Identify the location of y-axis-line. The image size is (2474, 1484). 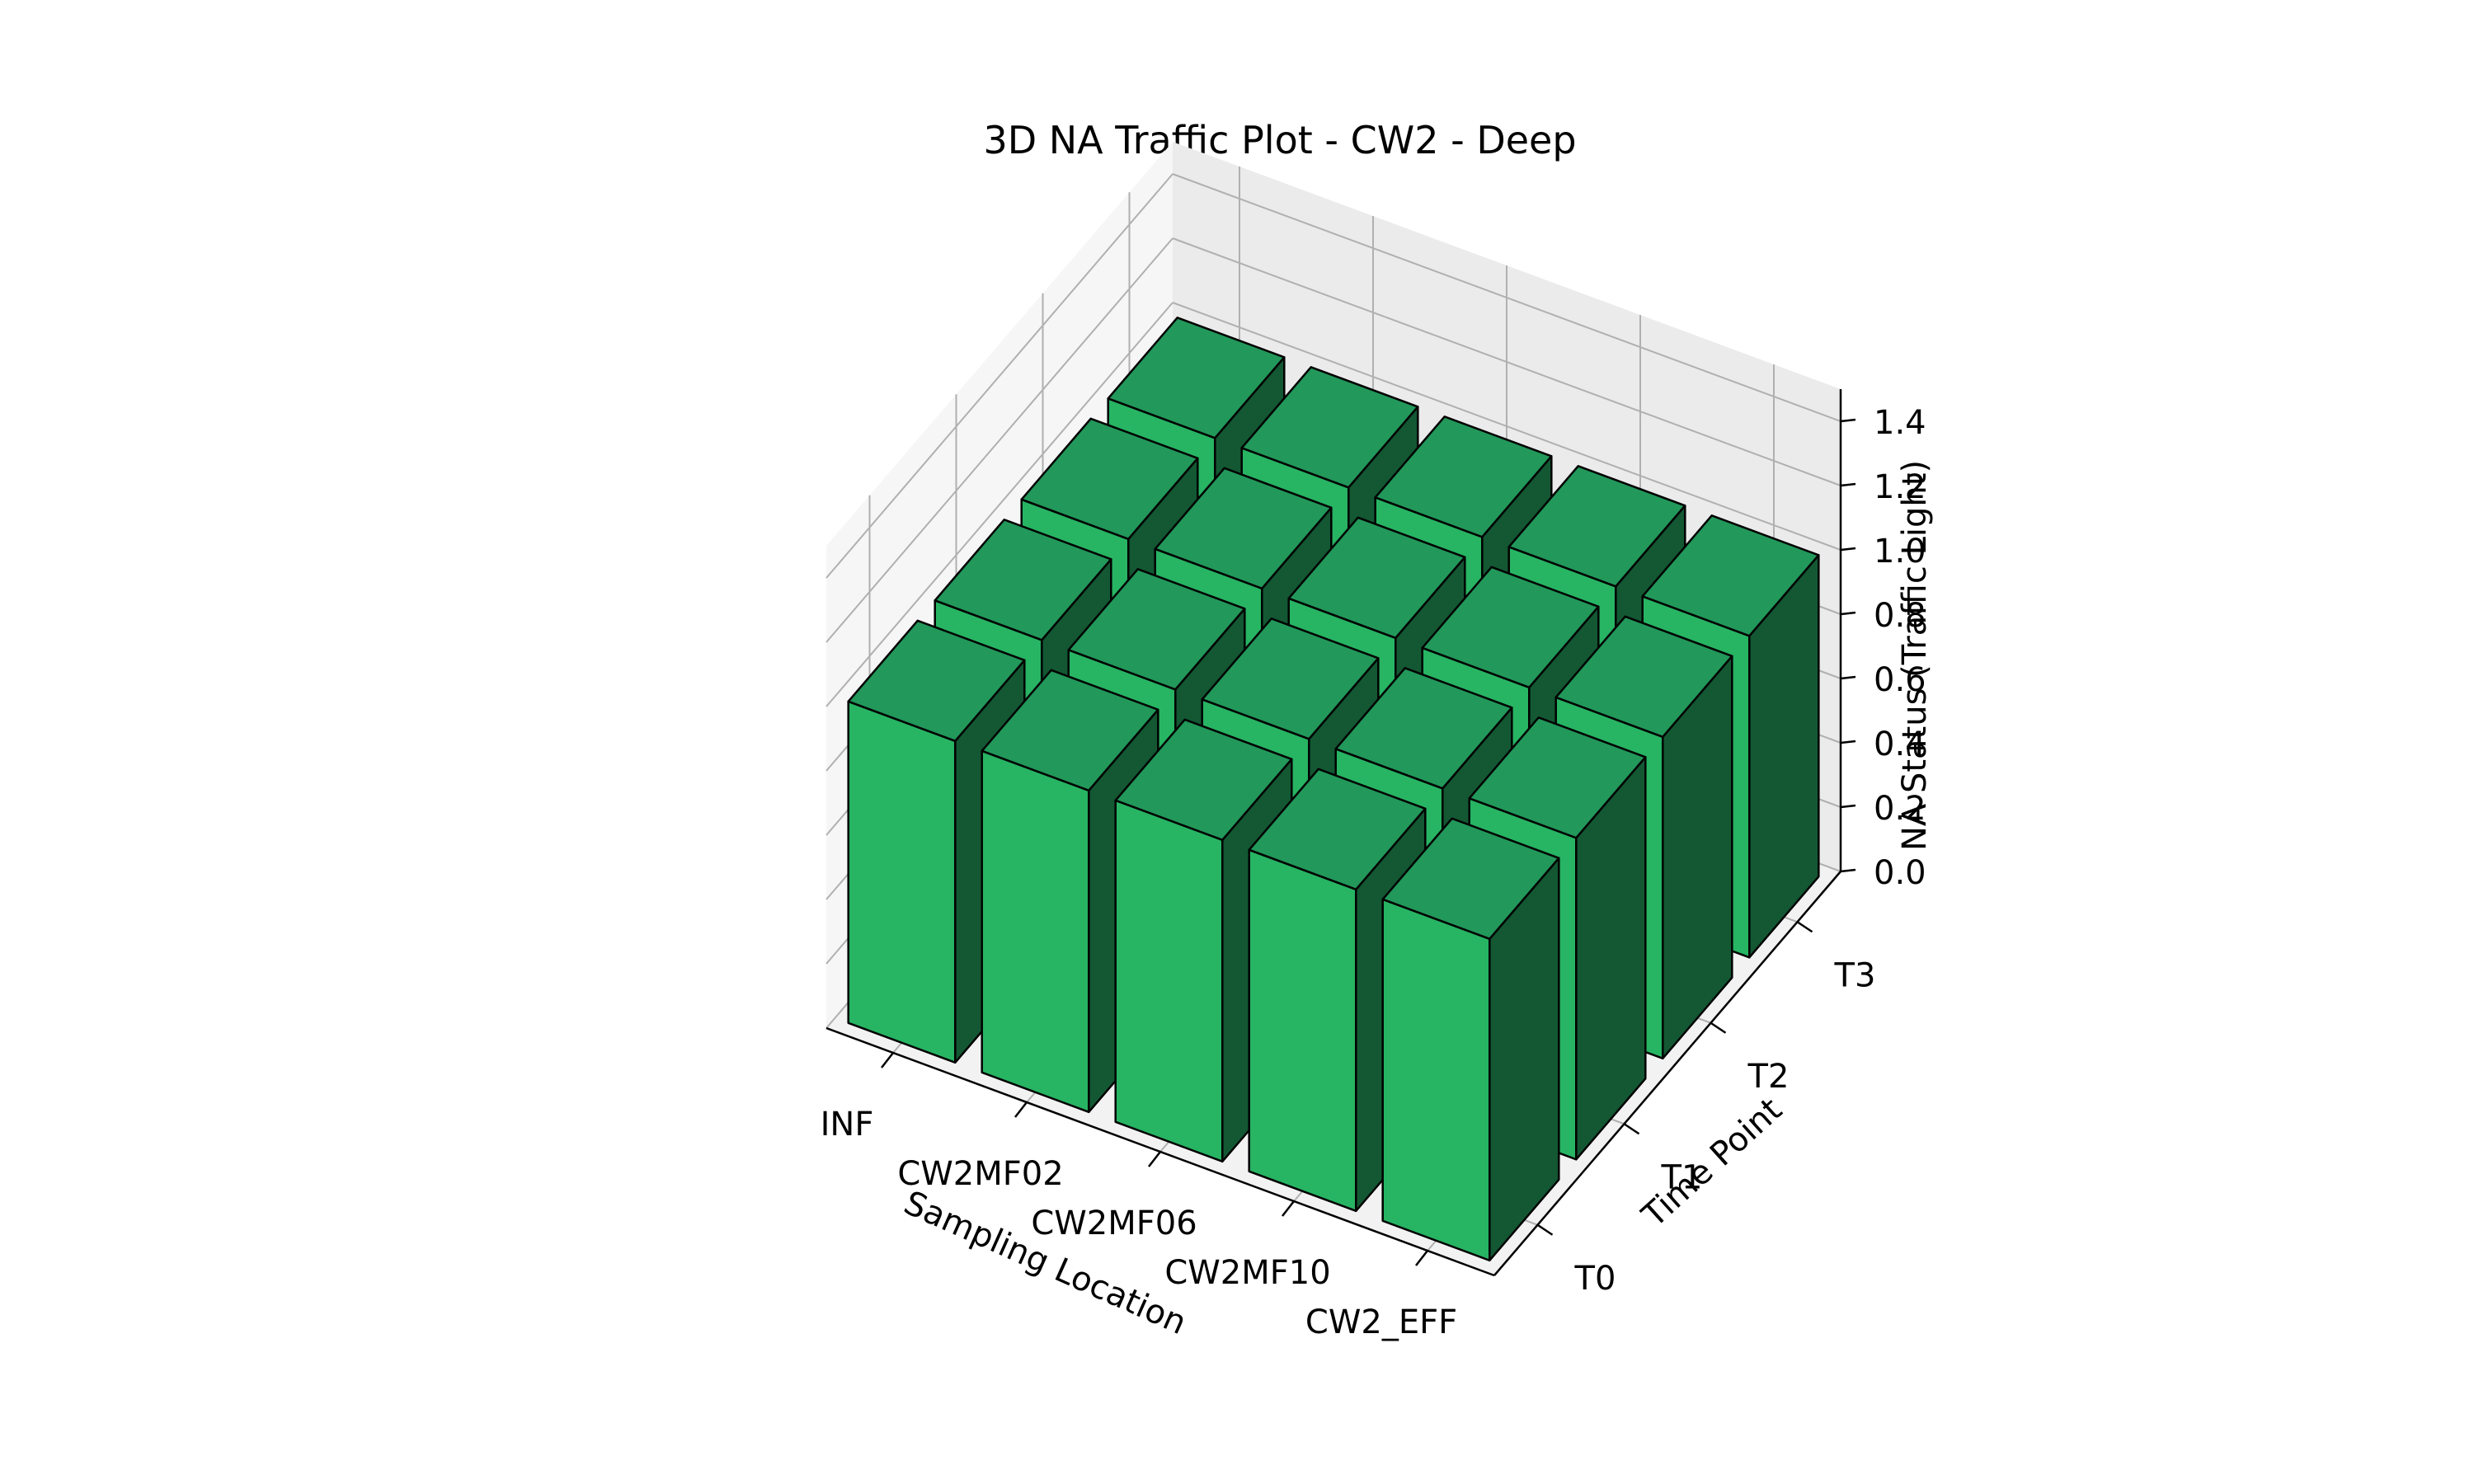
(1667, 1073).